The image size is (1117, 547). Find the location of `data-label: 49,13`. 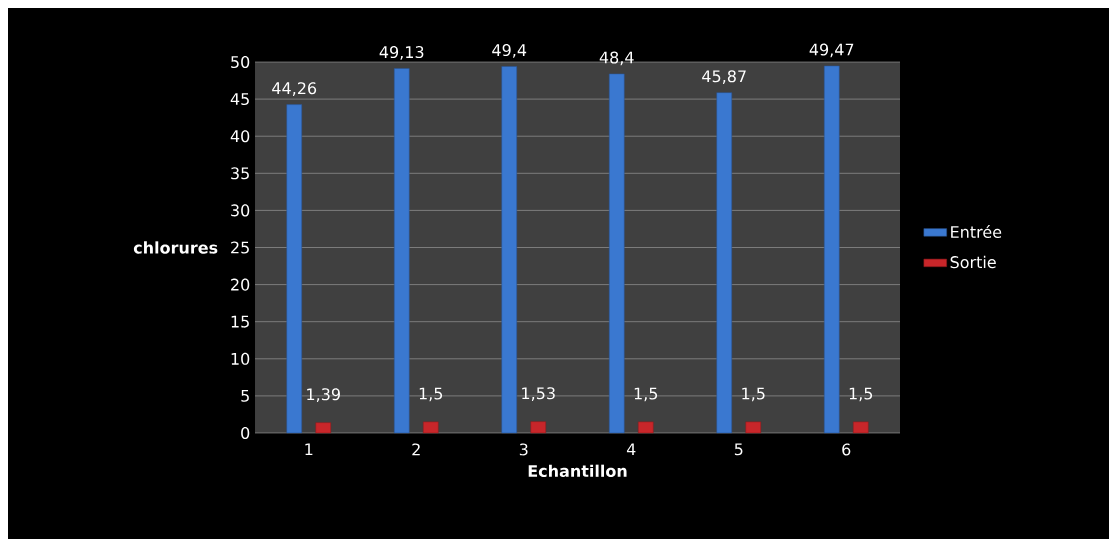

data-label: 49,13 is located at coordinates (401, 53).